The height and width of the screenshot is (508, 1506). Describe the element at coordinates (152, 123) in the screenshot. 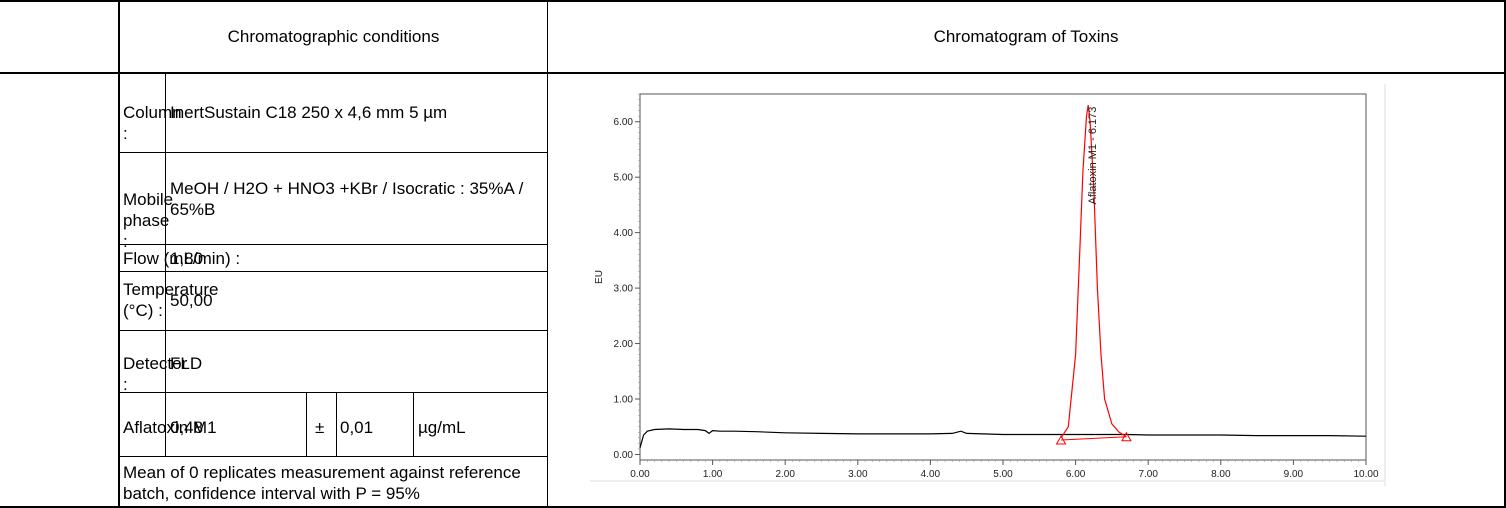

I see `column-label: Column :` at that location.